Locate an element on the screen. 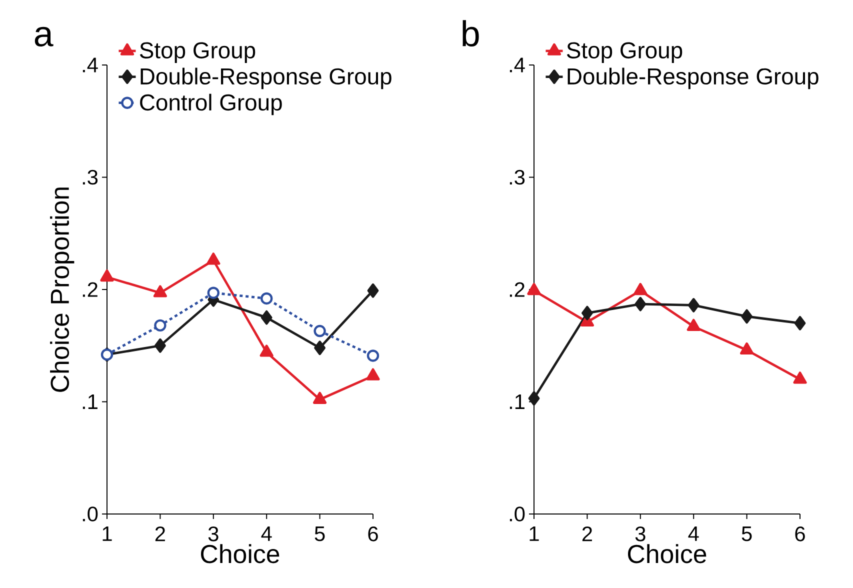 The width and height of the screenshot is (853, 588). legend-label: Control Group is located at coordinates (211, 105).